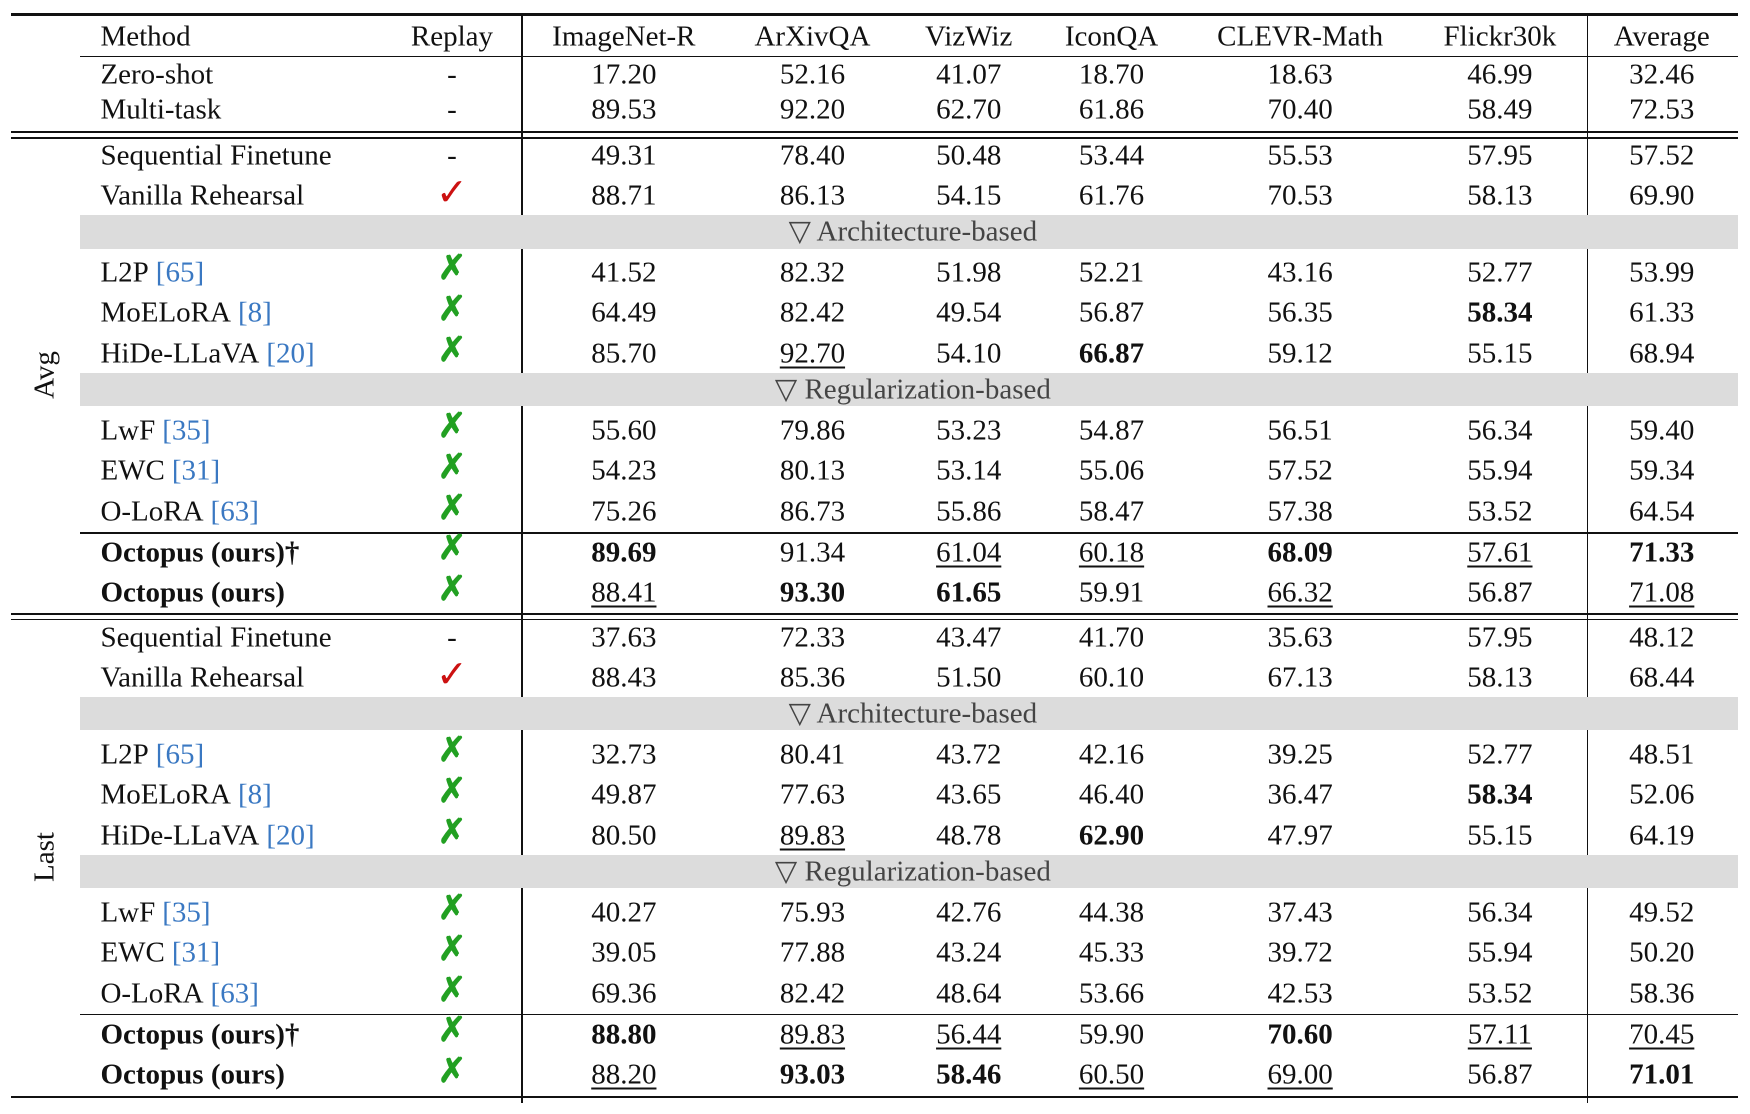 The height and width of the screenshot is (1114, 1750). I want to click on group-title: ▽ Architecture-based, so click(913, 713).